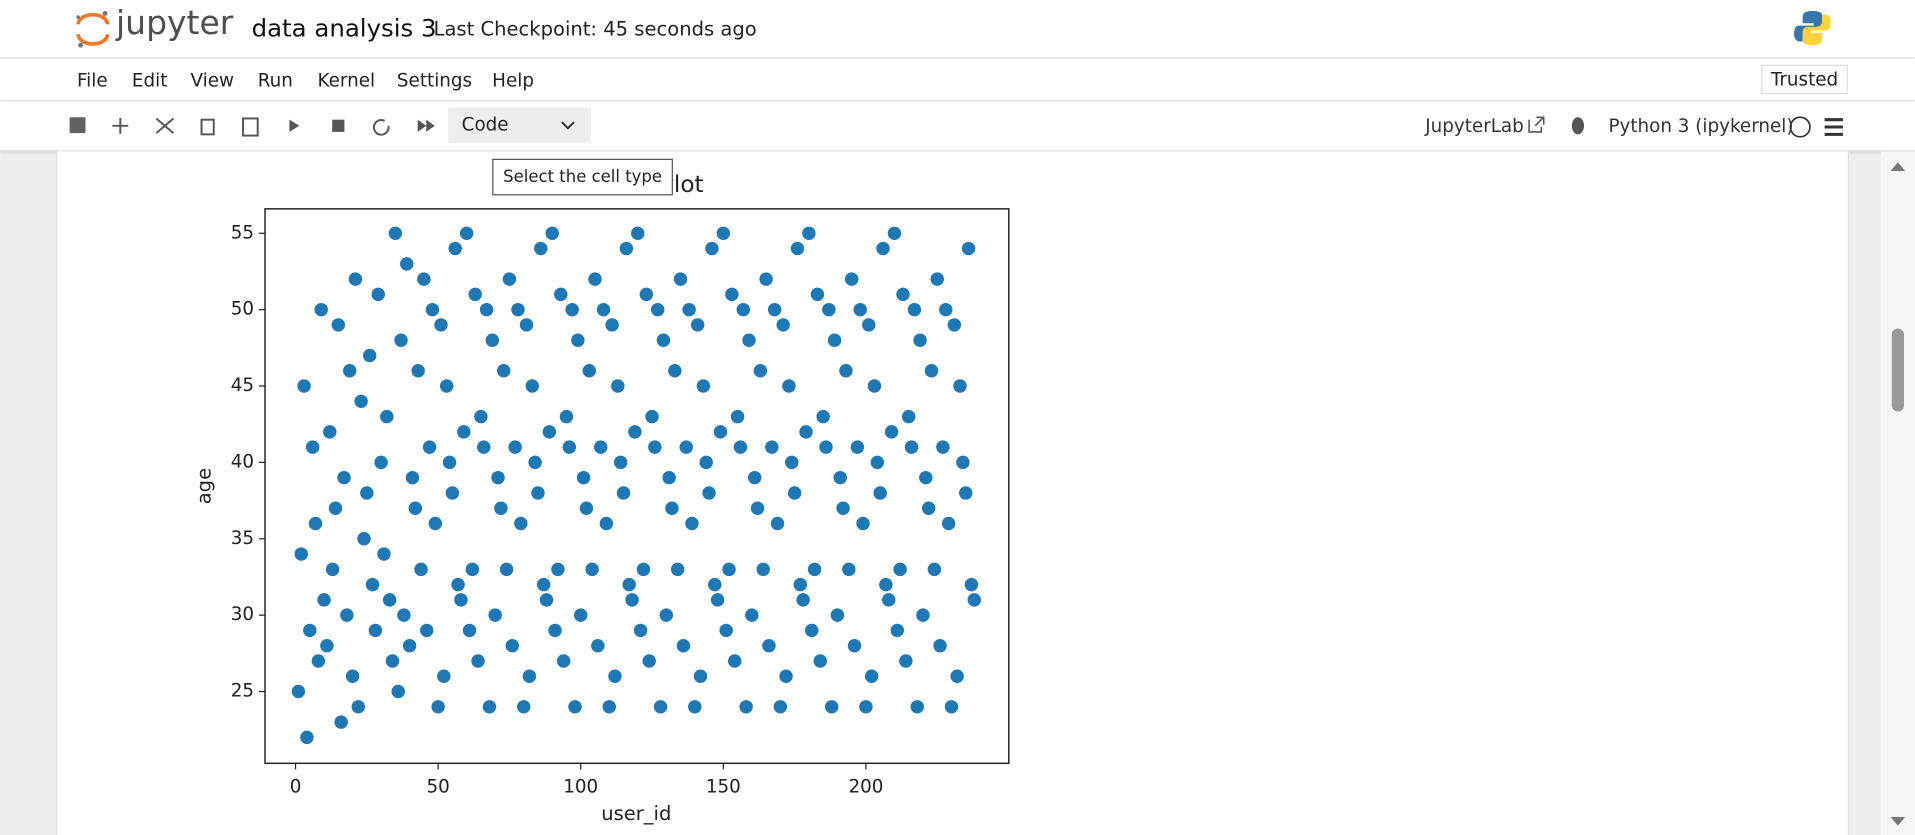 The width and height of the screenshot is (1915, 835). I want to click on debugger-button, so click(1578, 126).